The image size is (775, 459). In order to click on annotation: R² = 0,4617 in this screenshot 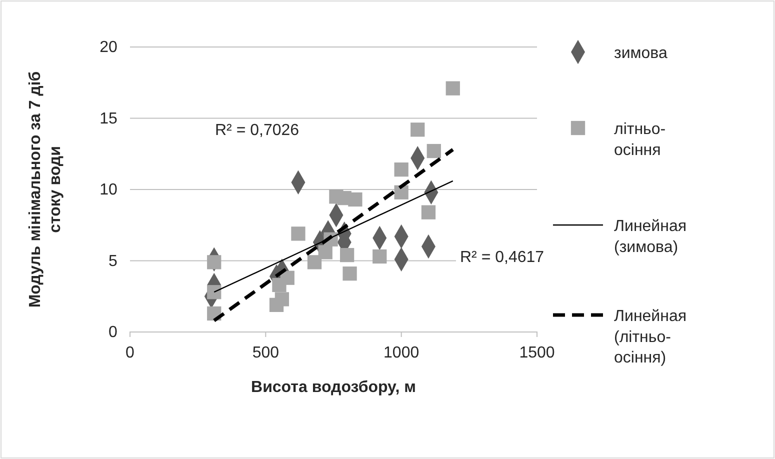, I will do `click(502, 257)`.